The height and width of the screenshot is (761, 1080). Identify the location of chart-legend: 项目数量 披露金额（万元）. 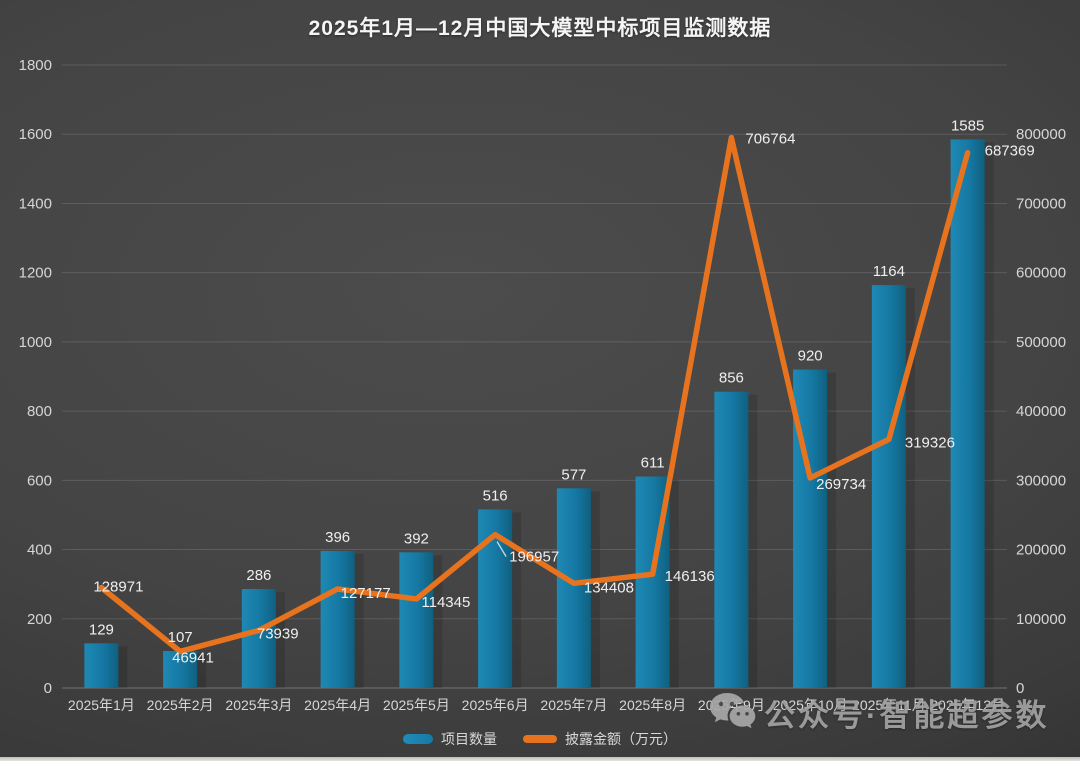
(540, 739).